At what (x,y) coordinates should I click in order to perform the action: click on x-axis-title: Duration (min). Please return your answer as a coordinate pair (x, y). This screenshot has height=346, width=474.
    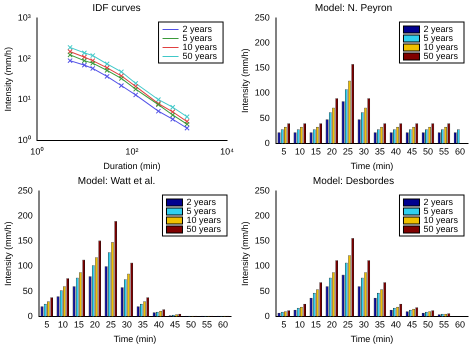
    Looking at the image, I should click on (131, 166).